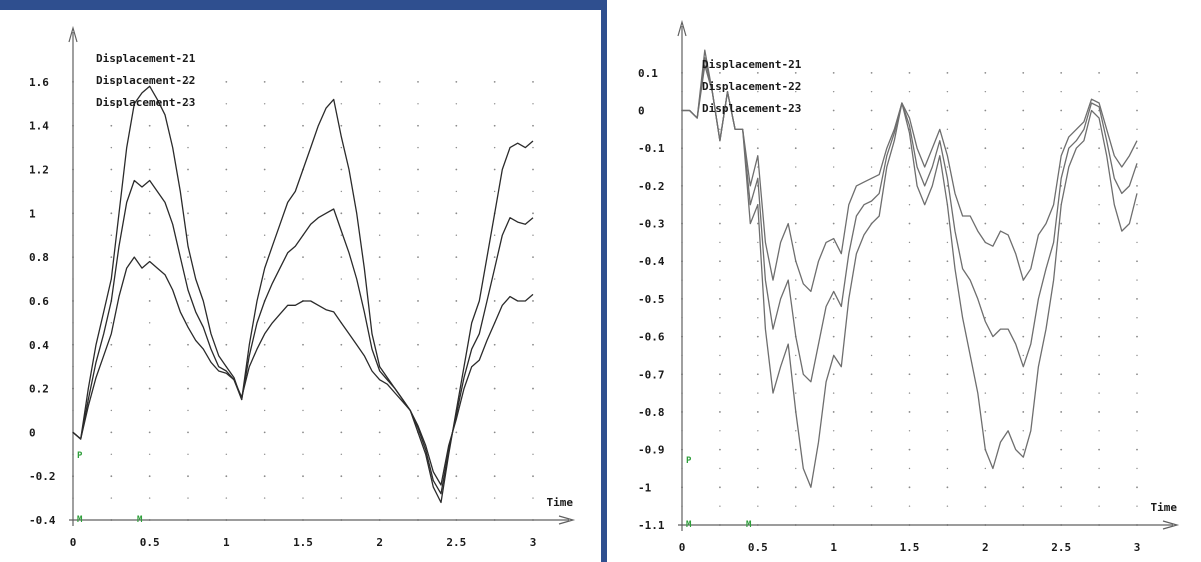  Describe the element at coordinates (379, 542) in the screenshot. I see `x-tick-label: 2` at that location.